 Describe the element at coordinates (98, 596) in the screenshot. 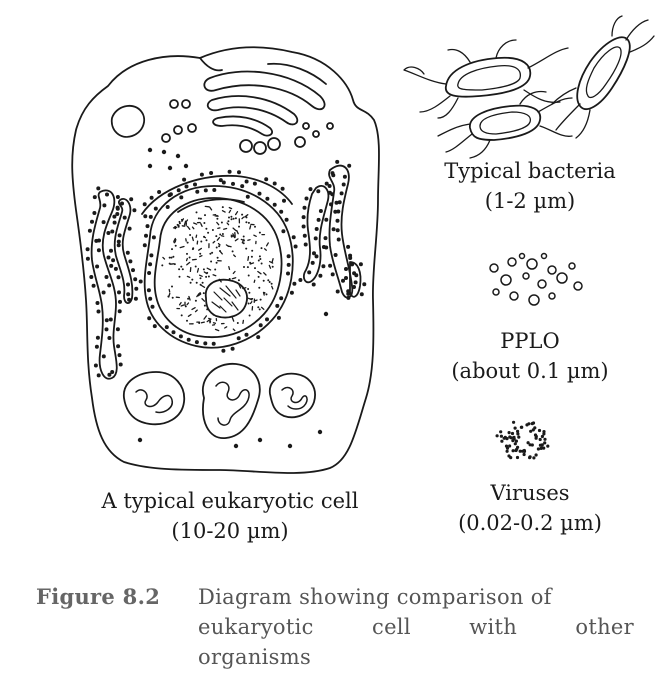

I see `figure-number: Figure 8.2` at that location.